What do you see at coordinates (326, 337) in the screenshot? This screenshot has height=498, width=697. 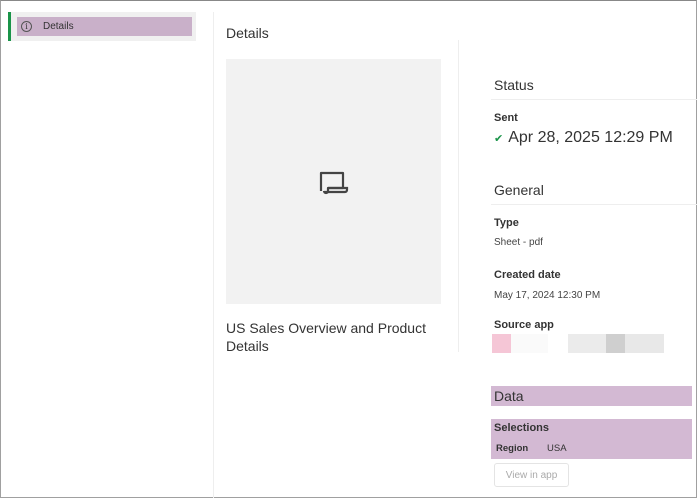 I see `report-title: US Sales Overview and Product Details` at bounding box center [326, 337].